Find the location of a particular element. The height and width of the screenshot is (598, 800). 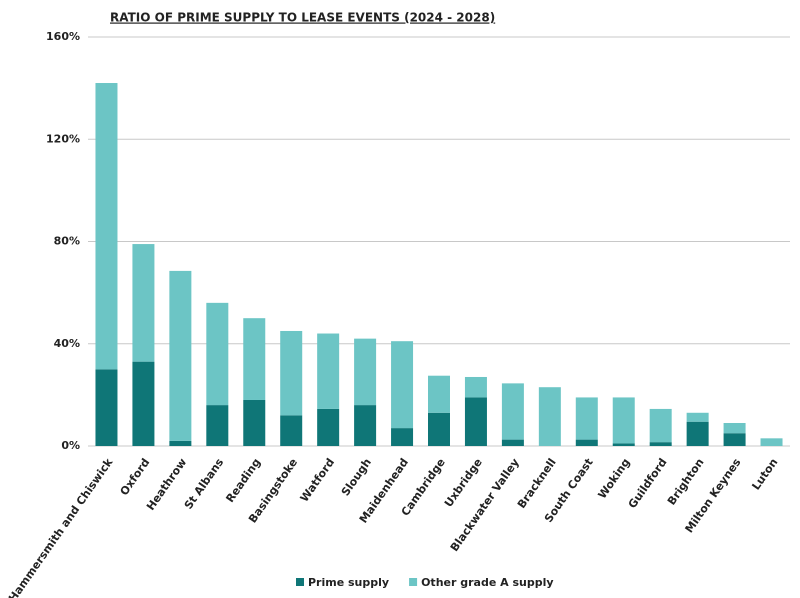

x-tick-label: Slough is located at coordinates (356, 477).